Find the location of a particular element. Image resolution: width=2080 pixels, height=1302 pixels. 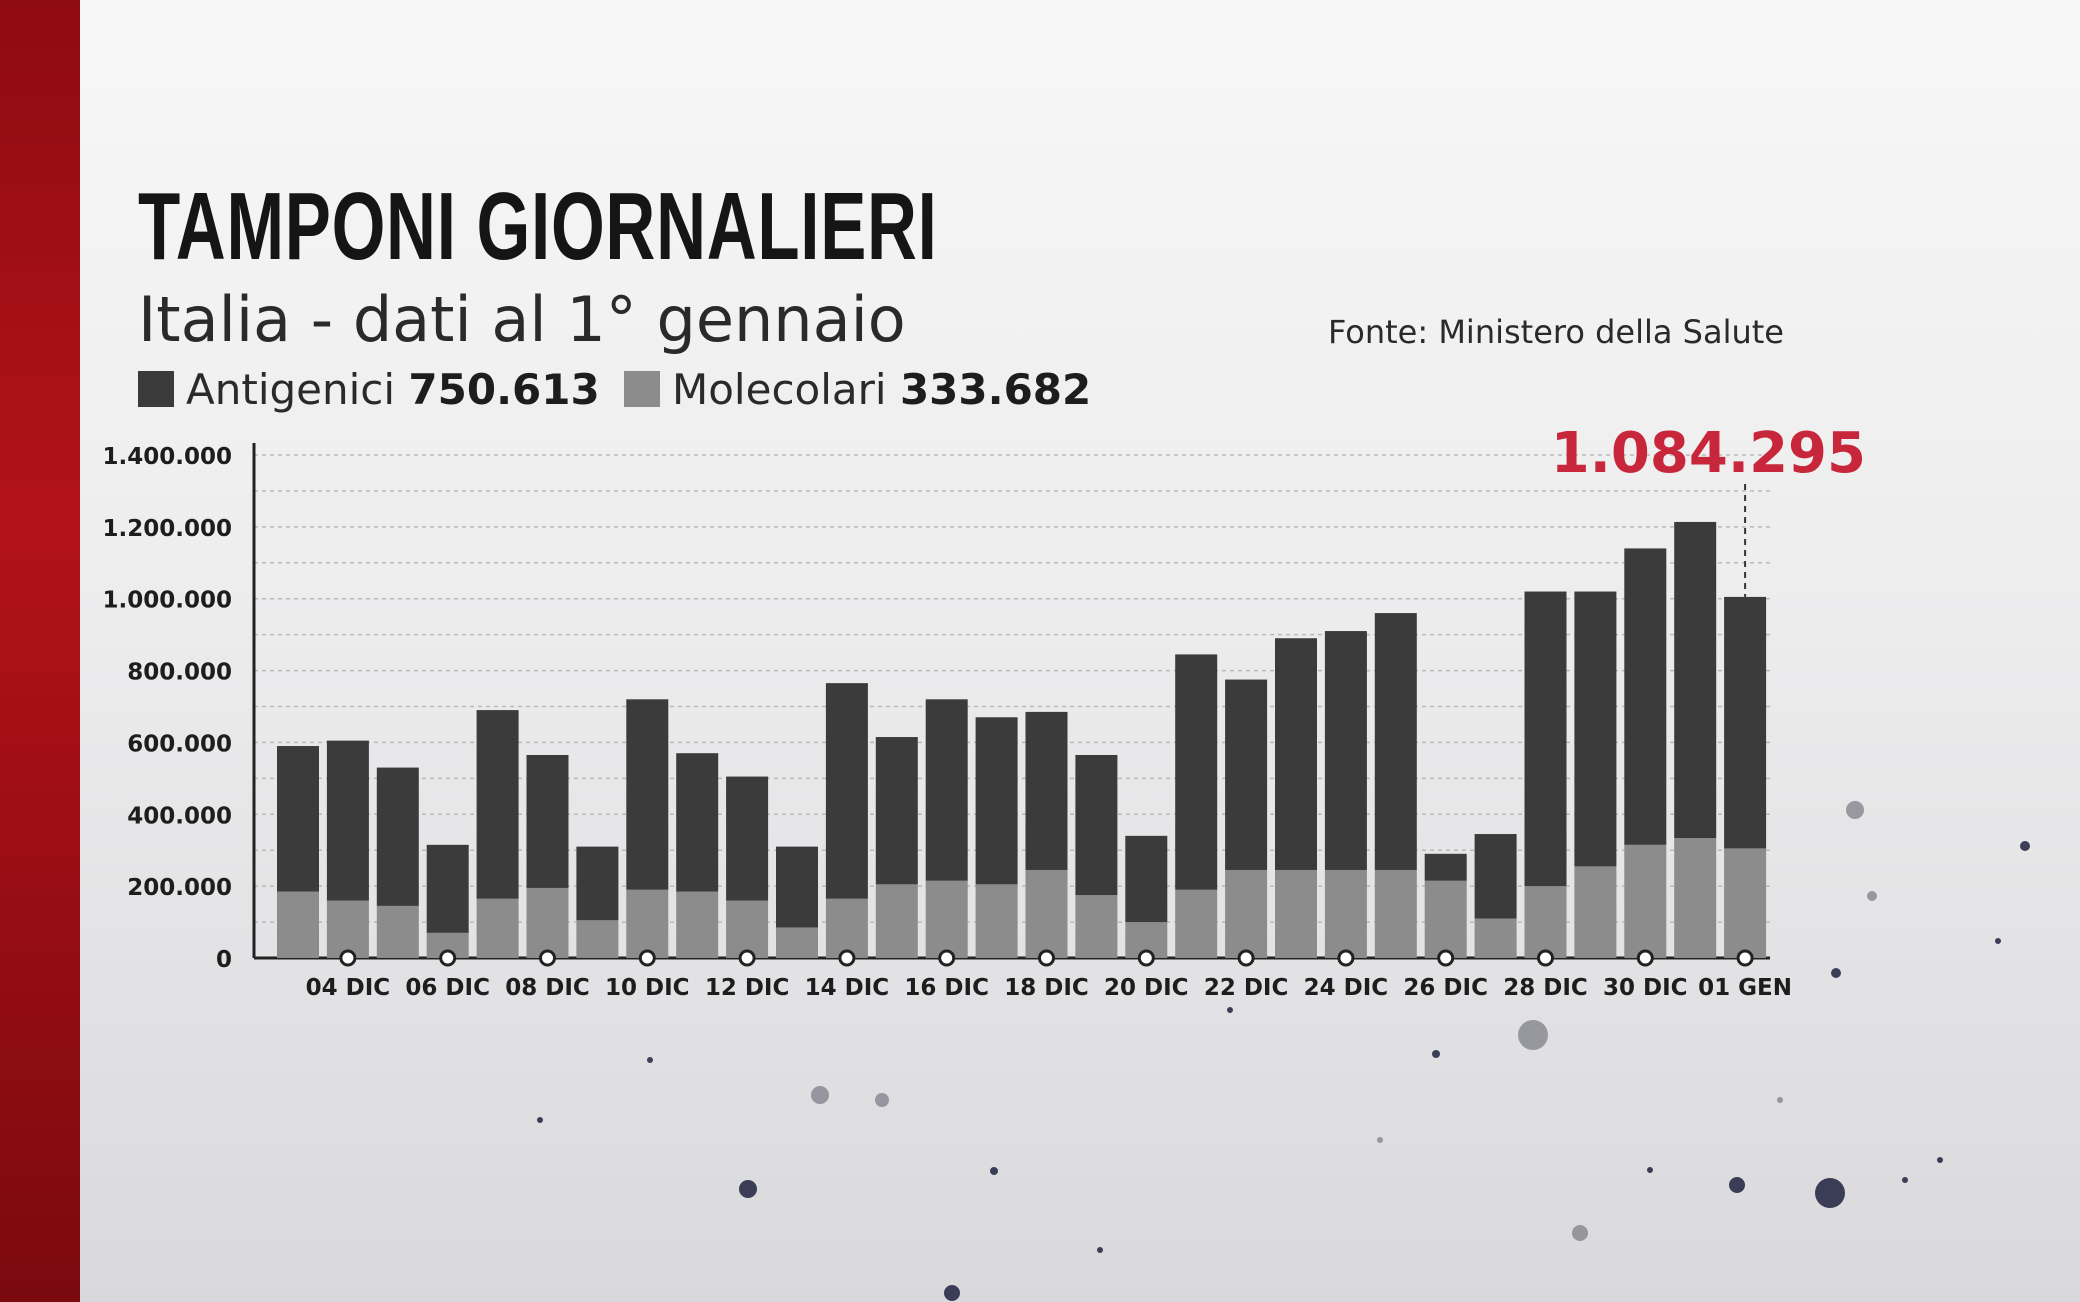

x-tick-label: 06 DIC is located at coordinates (447, 988).